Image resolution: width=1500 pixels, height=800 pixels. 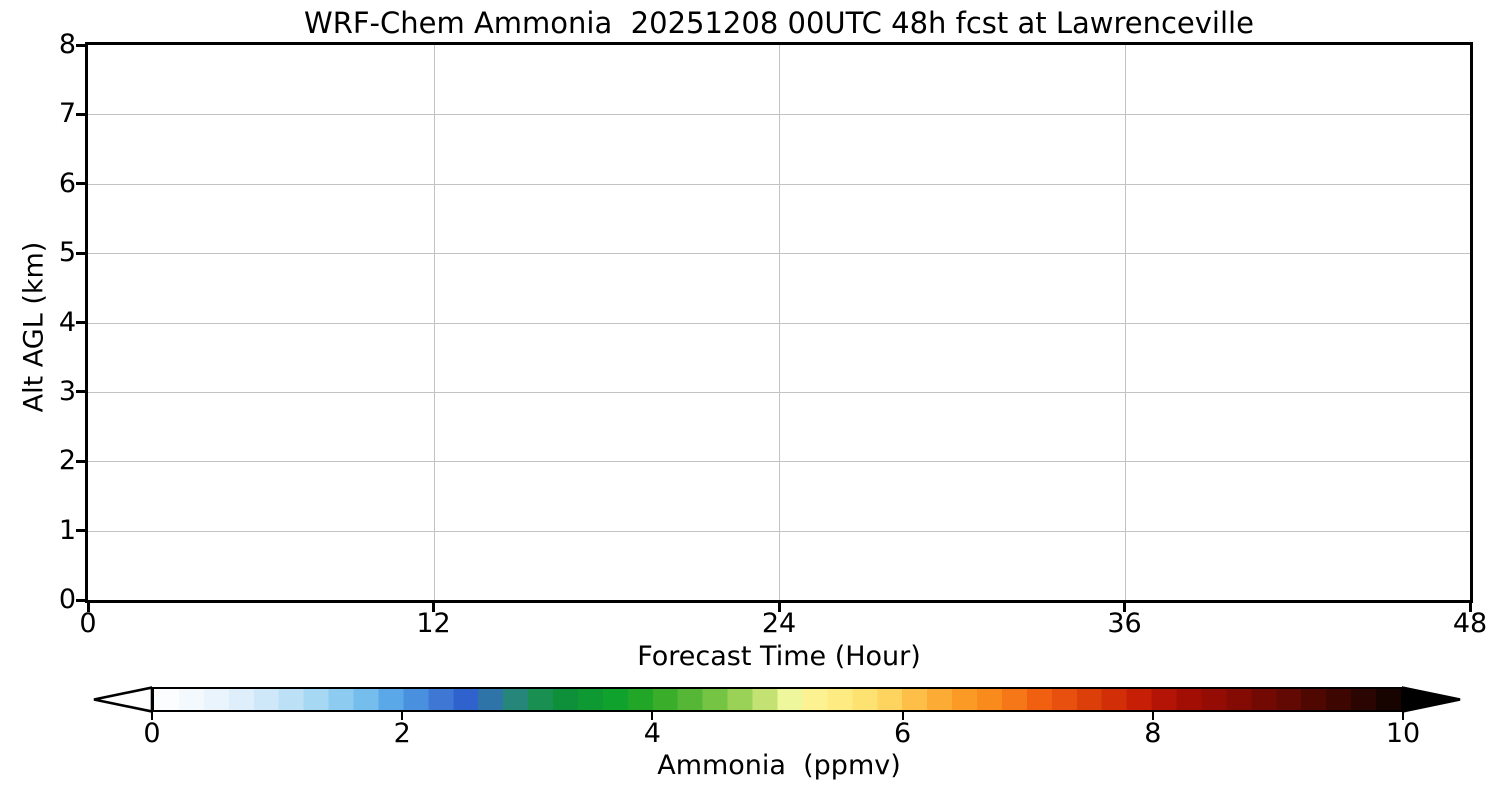 What do you see at coordinates (1431, 699) in the screenshot?
I see `colorbar-over-arrow` at bounding box center [1431, 699].